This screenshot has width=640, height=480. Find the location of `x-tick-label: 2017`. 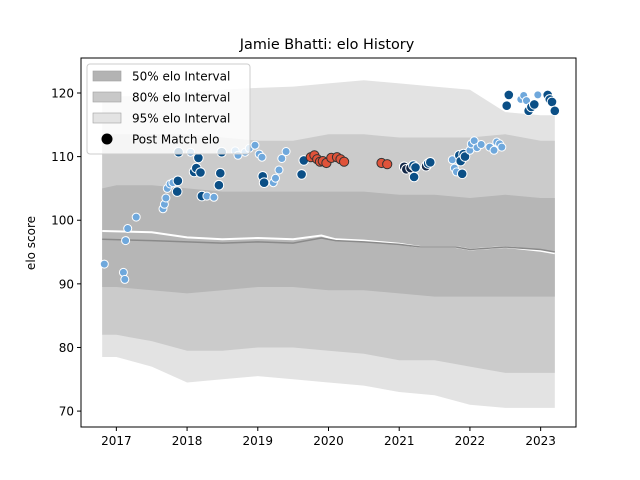

x-tick-label: 2017 is located at coordinates (116, 441).